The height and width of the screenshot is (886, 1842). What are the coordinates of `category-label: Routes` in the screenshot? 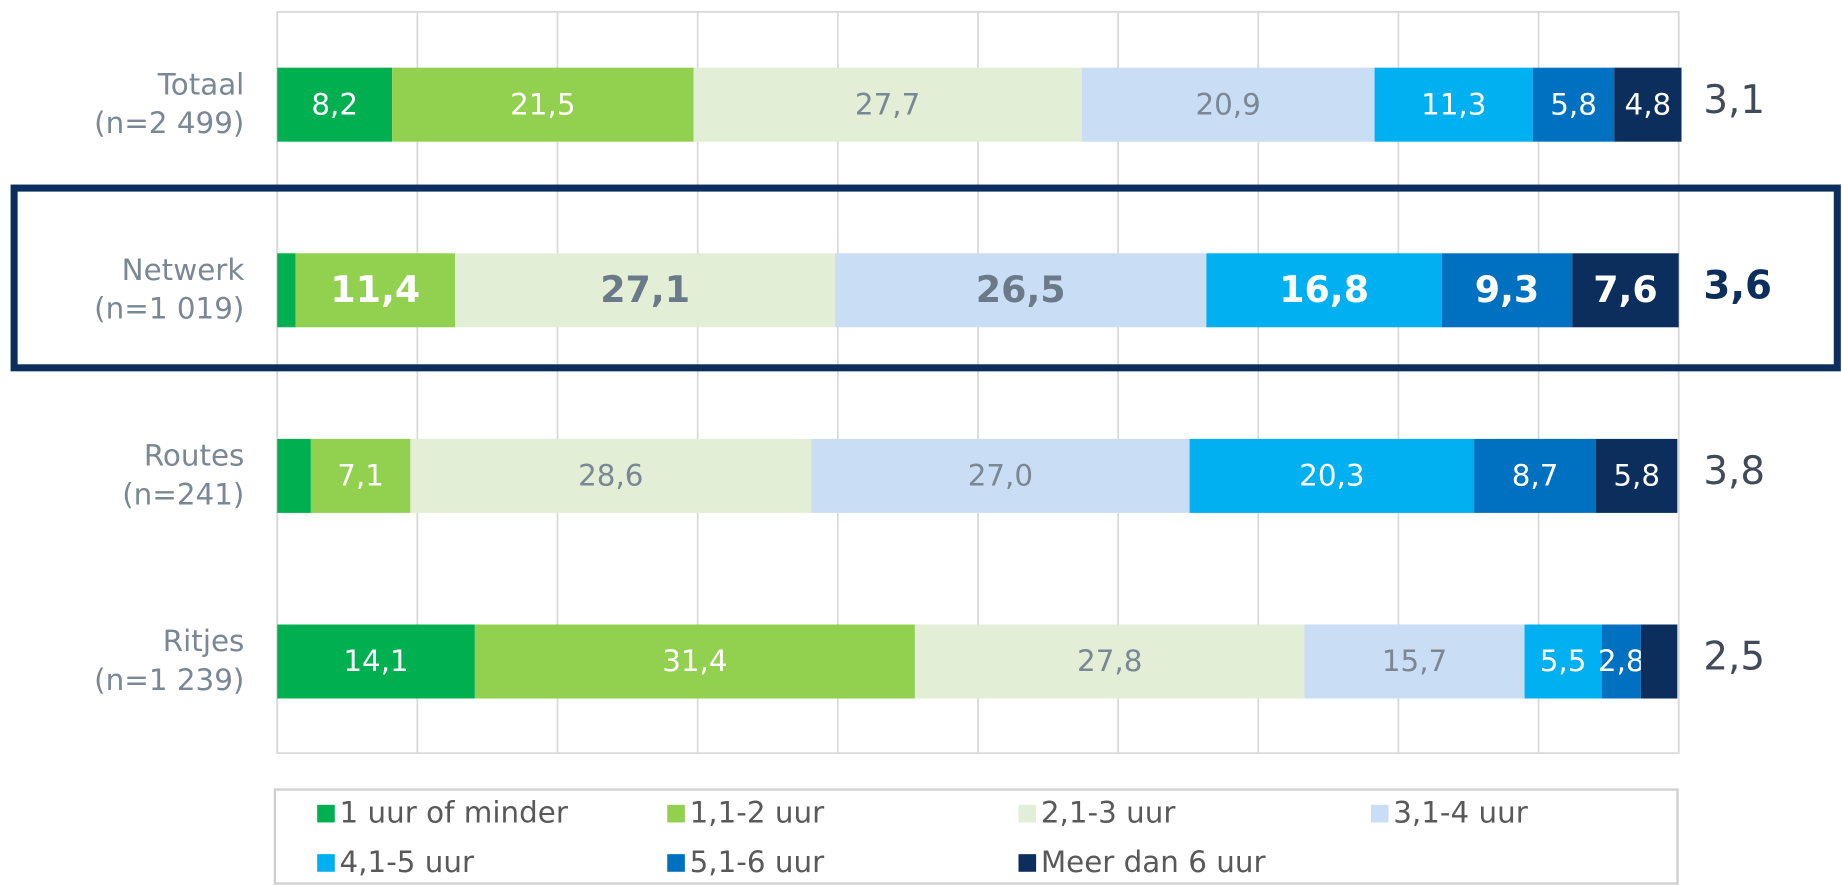 It's located at (194, 456).